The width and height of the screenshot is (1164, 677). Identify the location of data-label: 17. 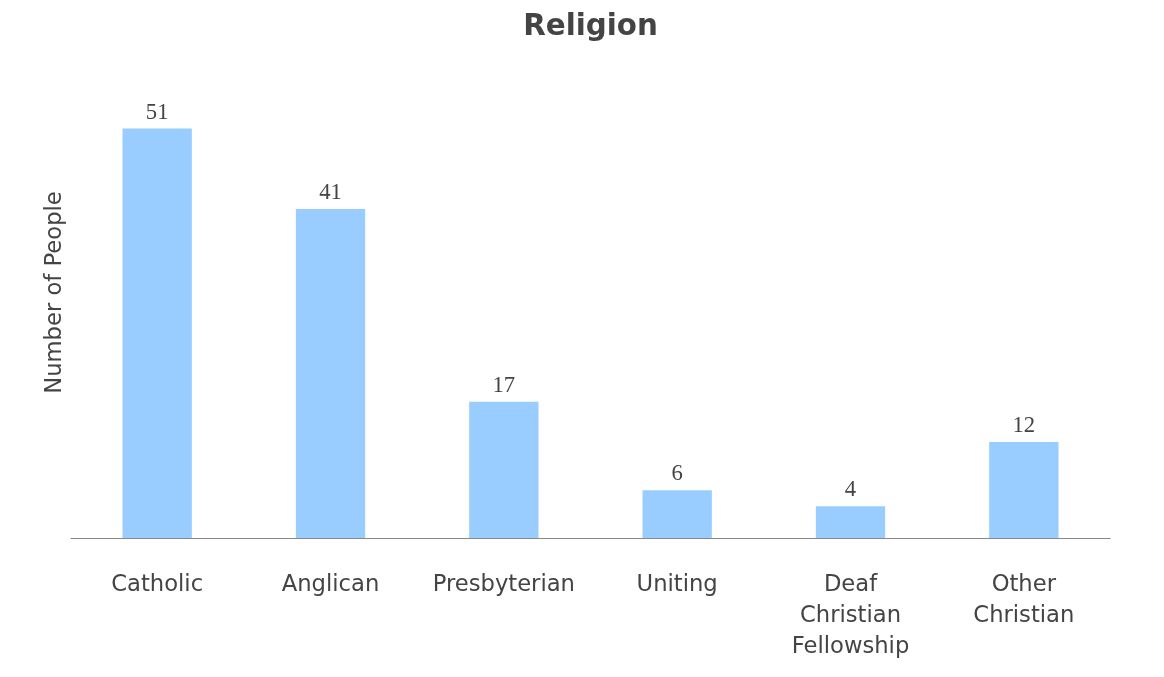
(504, 384).